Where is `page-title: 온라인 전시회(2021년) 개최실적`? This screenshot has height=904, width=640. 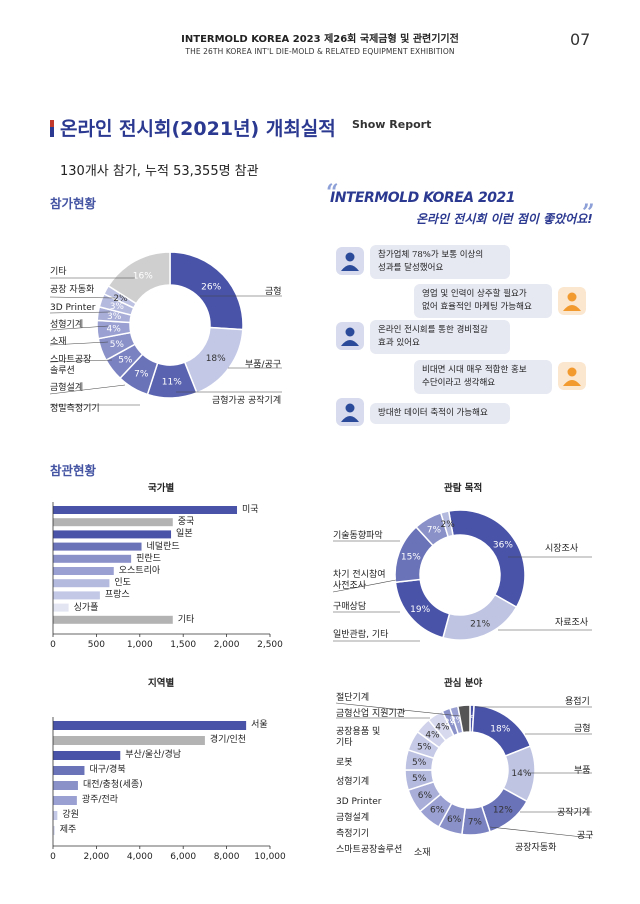
page-title: 온라인 전시회(2021년) 개최실적 is located at coordinates (198, 129).